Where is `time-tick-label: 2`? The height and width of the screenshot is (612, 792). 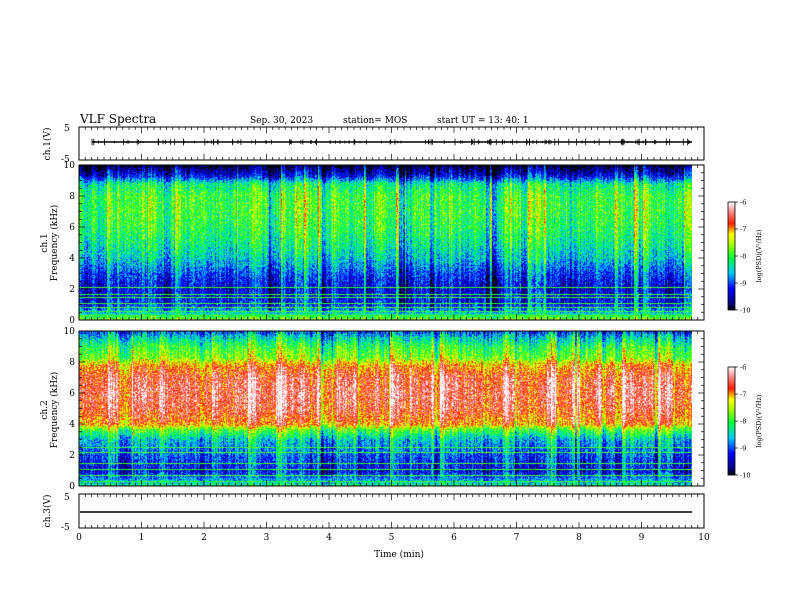 time-tick-label: 2 is located at coordinates (204, 538).